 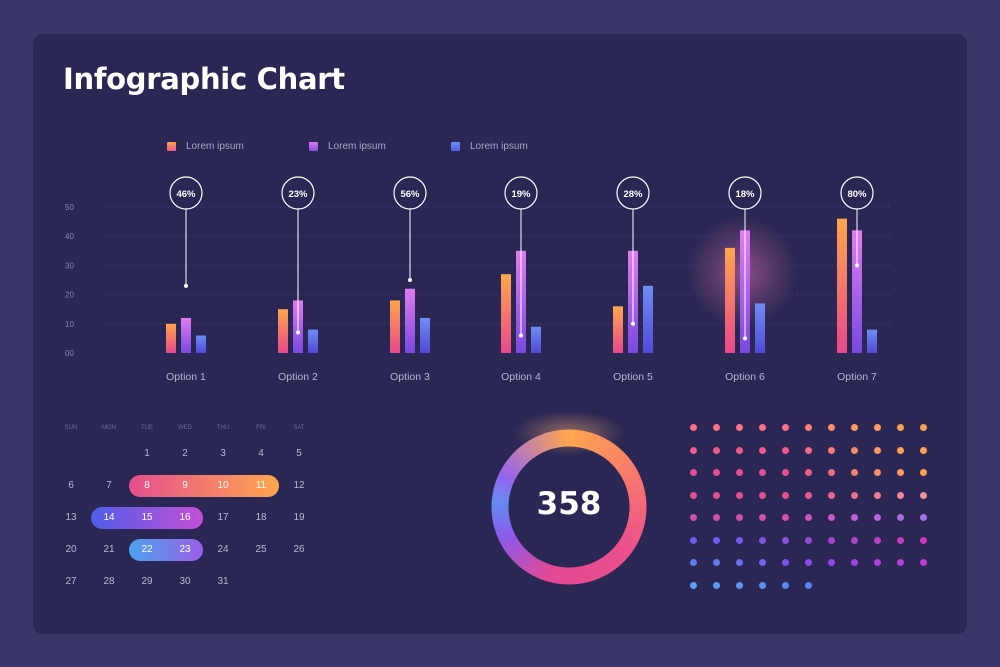 What do you see at coordinates (299, 549) in the screenshot?
I see `calendar-day: 26` at bounding box center [299, 549].